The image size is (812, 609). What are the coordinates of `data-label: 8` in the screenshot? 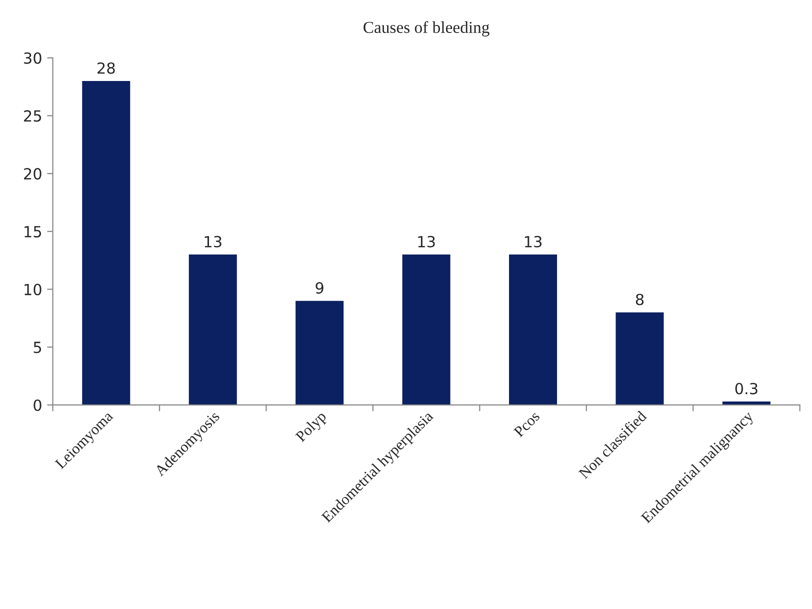 It's located at (640, 300).